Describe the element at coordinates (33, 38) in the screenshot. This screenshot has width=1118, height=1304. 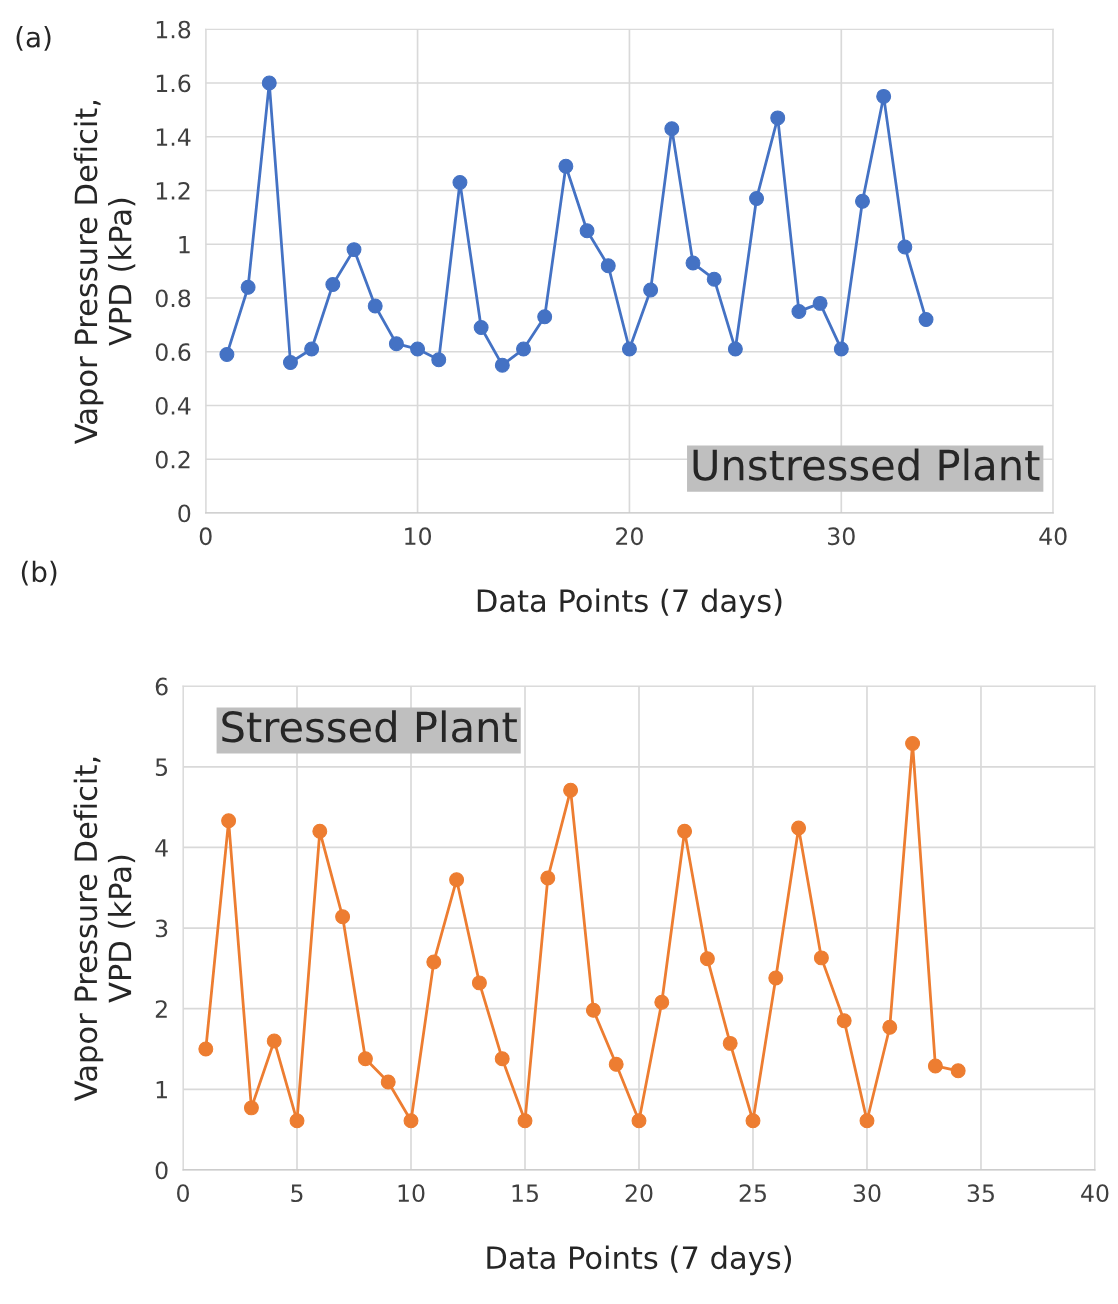
I see `text: (a)` at that location.